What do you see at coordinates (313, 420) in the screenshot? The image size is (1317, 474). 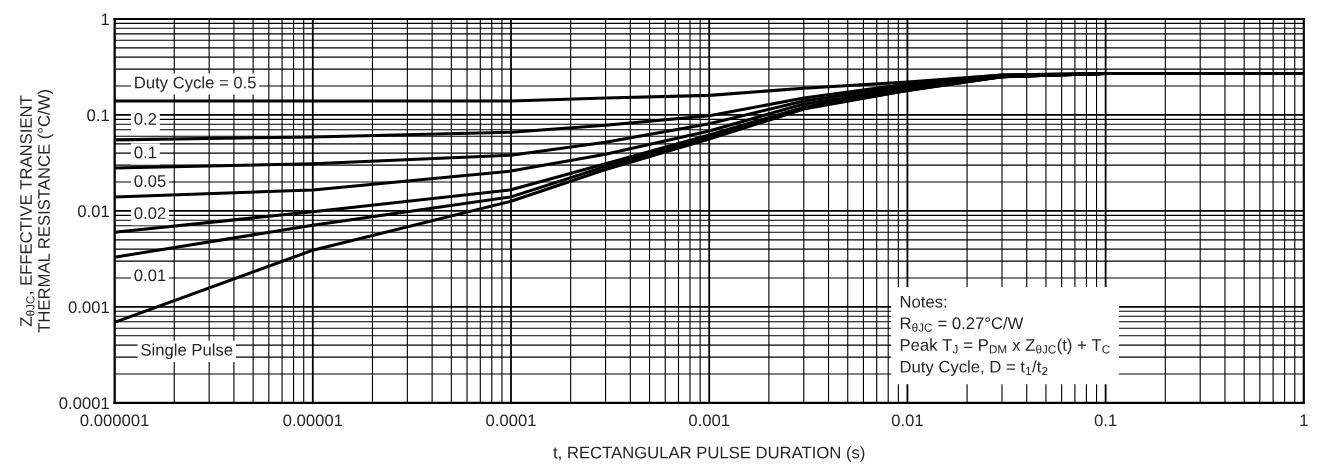 I see `x-tick-label: 0.00001` at bounding box center [313, 420].